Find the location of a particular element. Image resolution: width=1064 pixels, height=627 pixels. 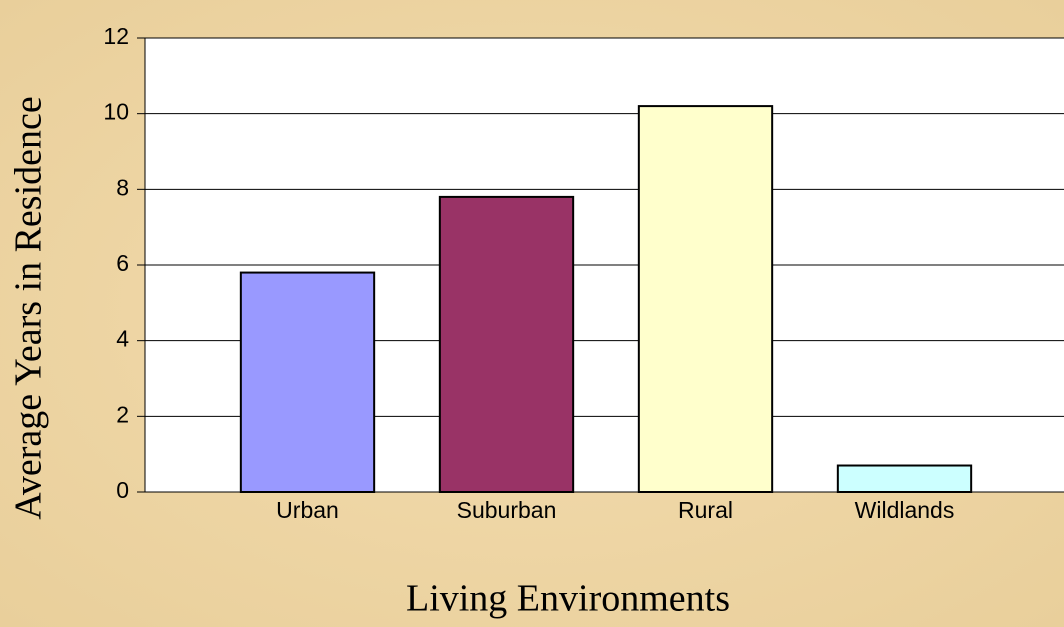

y-tick-label: 4 is located at coordinates (122, 339).